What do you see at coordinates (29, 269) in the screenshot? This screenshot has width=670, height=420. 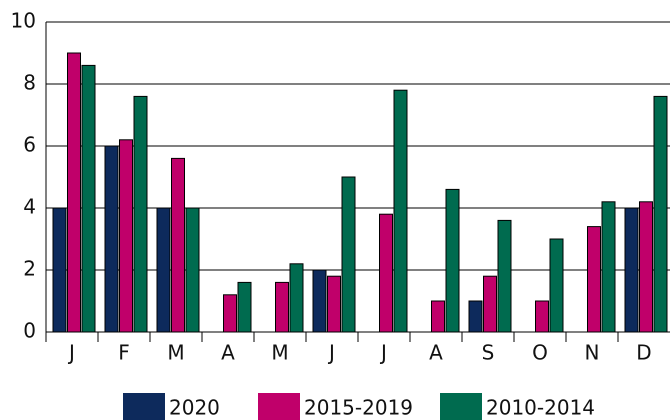 I see `y-tick-label: 2` at bounding box center [29, 269].